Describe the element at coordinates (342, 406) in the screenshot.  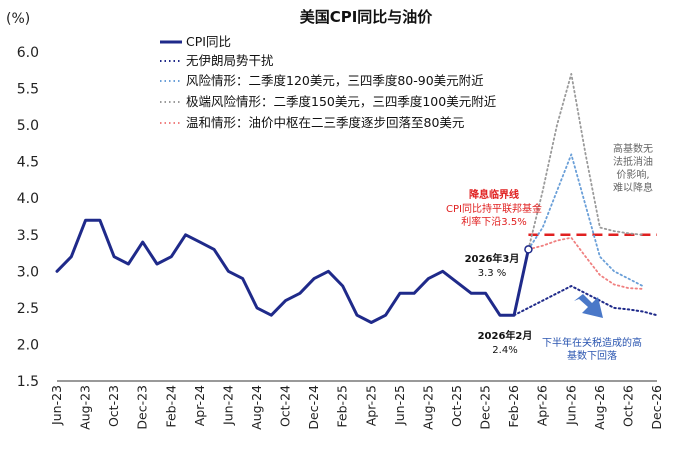
I see `x-tick-label: Feb-25` at that location.